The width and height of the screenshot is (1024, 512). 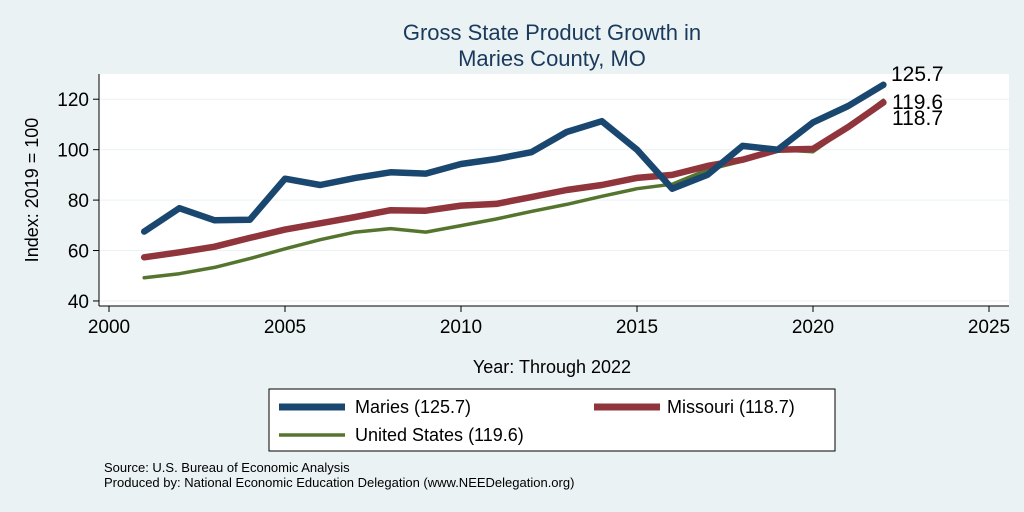 I want to click on x-tick-label-2015: 2015, so click(x=637, y=327).